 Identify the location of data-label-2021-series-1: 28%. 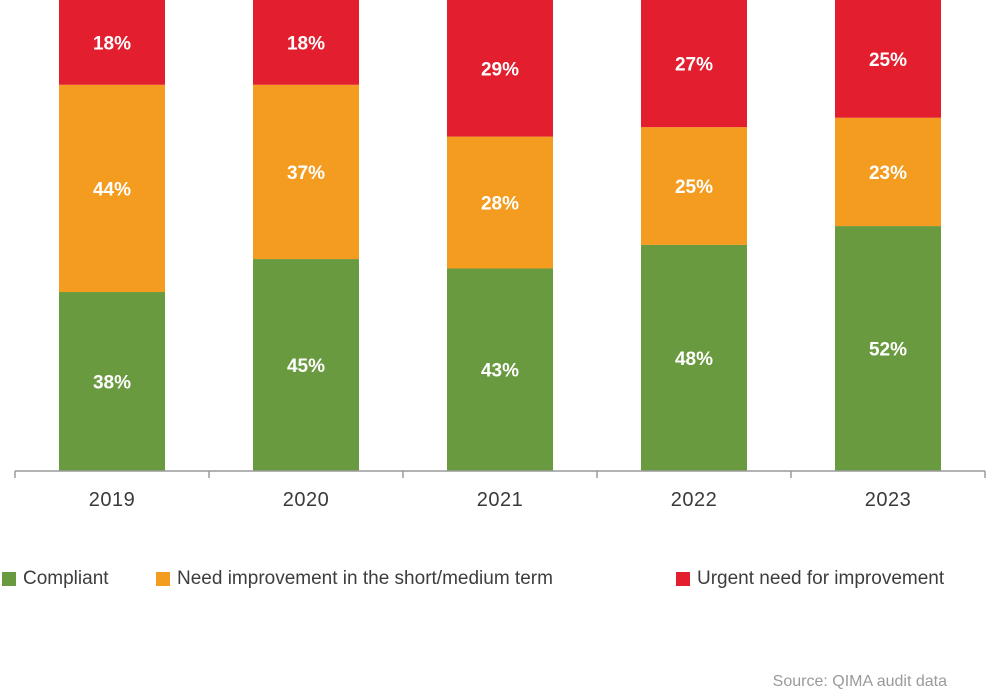
(500, 204).